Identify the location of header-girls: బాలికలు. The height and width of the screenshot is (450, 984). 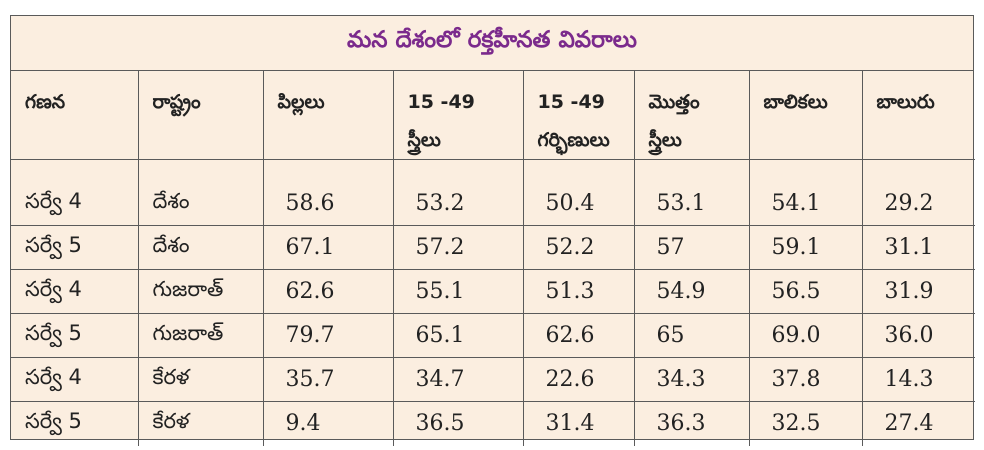
(806, 115).